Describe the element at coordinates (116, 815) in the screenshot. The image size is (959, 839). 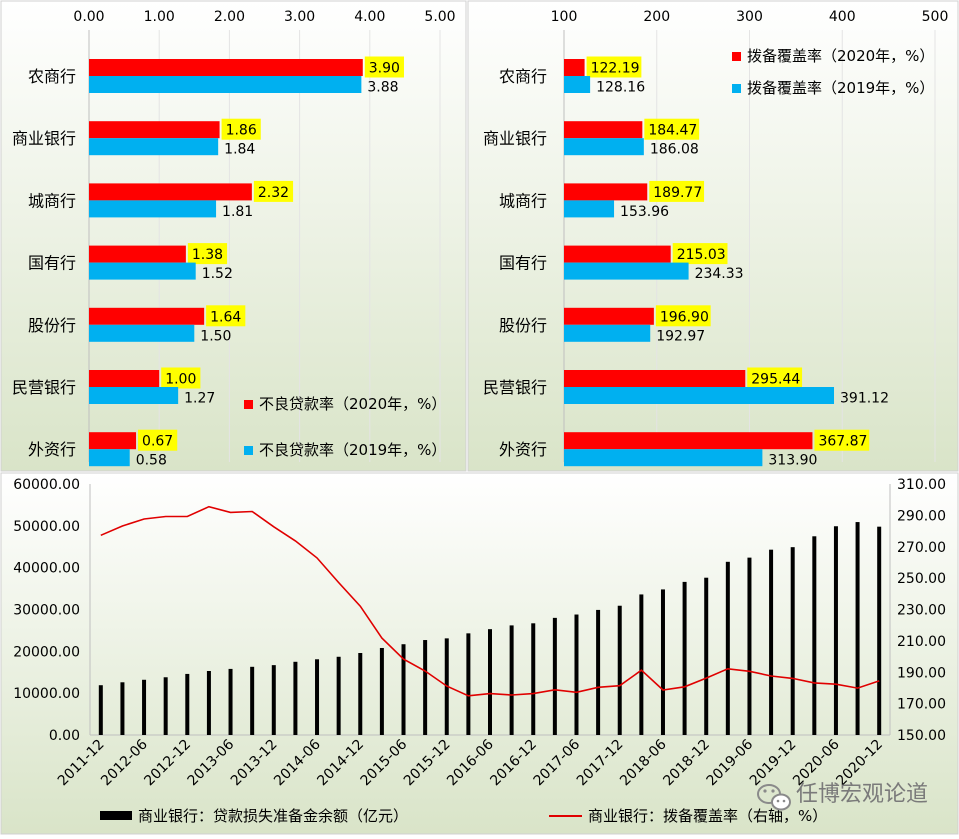
I see `legend-swatch-bar` at that location.